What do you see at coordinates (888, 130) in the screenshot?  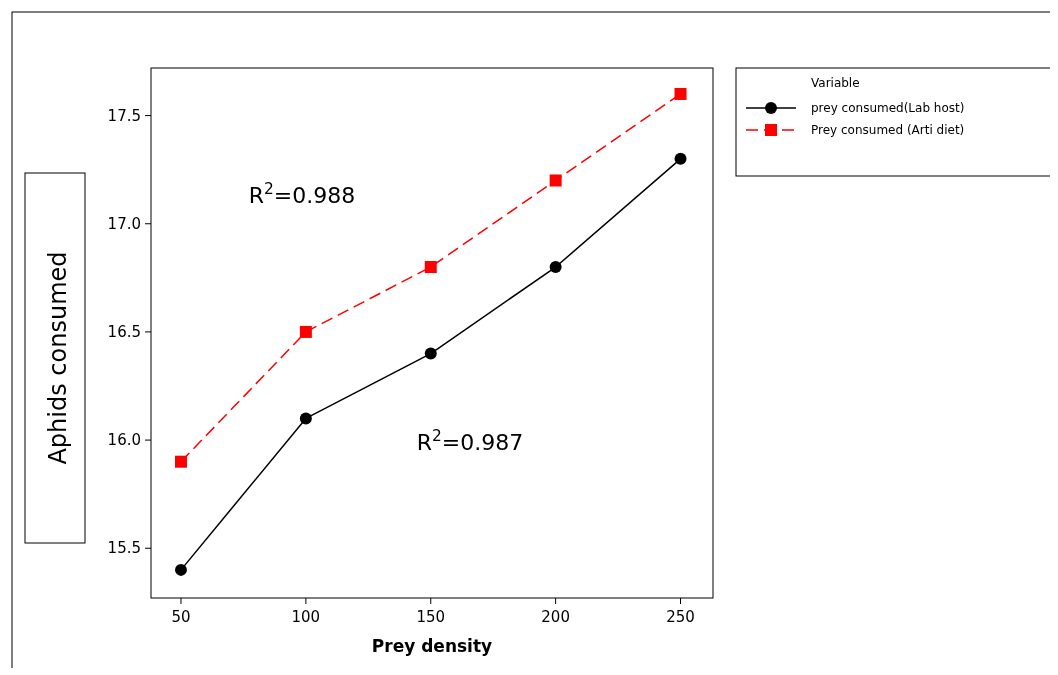 I see `legend-label: Prey consumed (Arti diet)` at bounding box center [888, 130].